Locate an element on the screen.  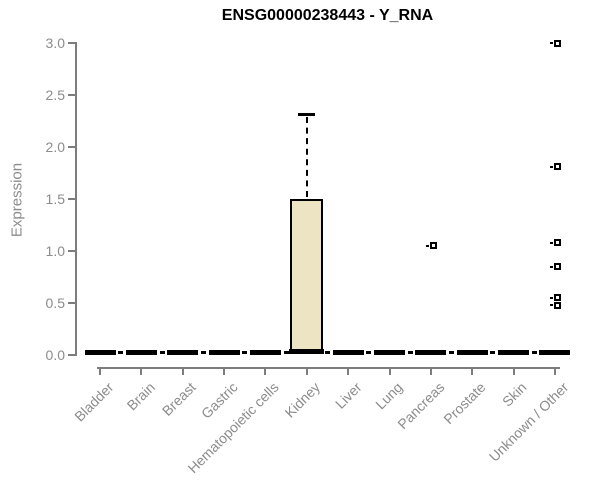
x-tick-label: Unknown / Other is located at coordinates (528, 422).